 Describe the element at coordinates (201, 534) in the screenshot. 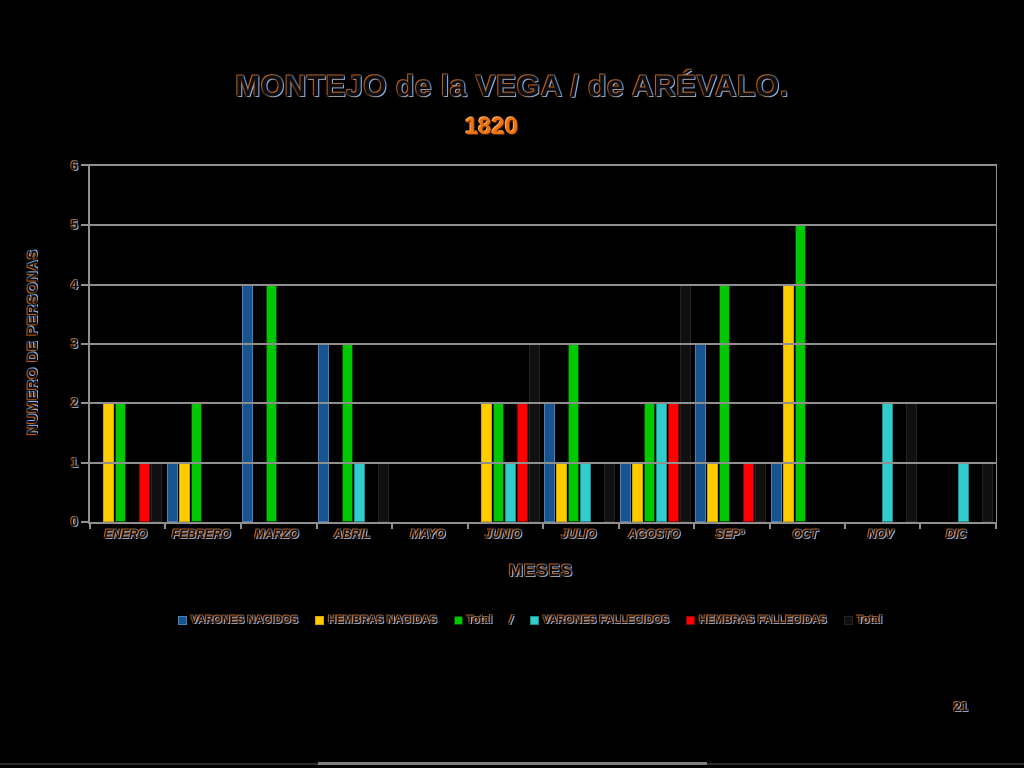

I see `x-label-febrero: FEBRERO` at that location.